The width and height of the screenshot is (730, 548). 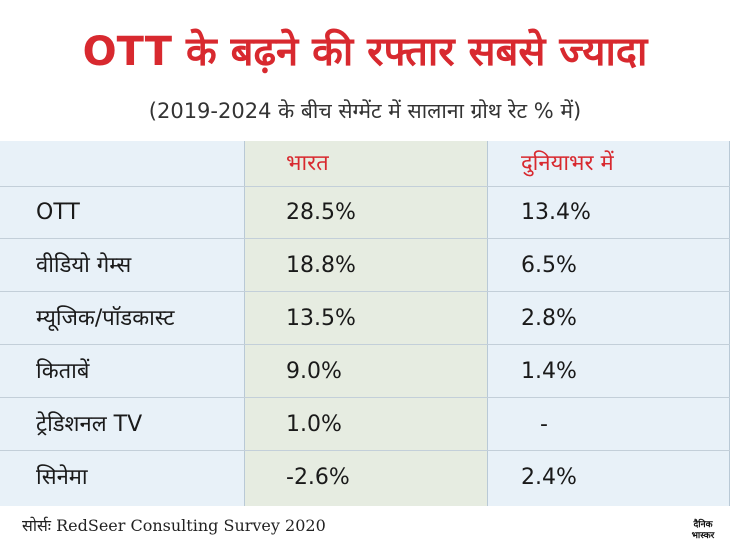 I want to click on segment-label: वीडियो गेम्स, so click(x=84, y=265).